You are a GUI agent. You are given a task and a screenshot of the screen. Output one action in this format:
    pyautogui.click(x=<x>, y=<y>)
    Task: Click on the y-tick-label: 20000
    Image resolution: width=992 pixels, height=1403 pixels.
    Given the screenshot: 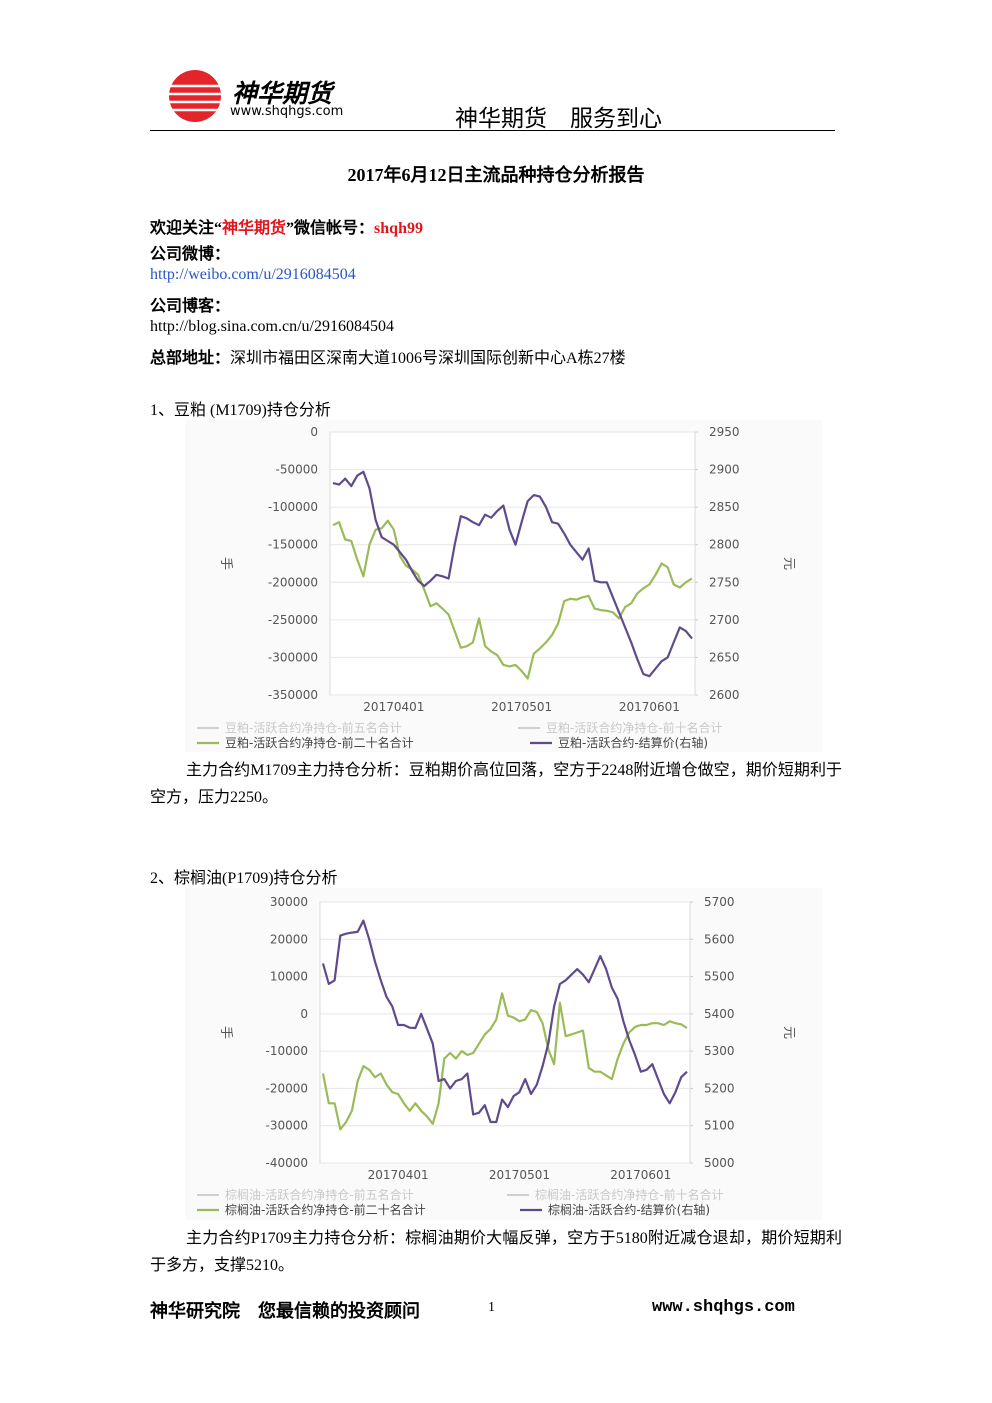 What is the action you would take?
    pyautogui.click(x=289, y=939)
    